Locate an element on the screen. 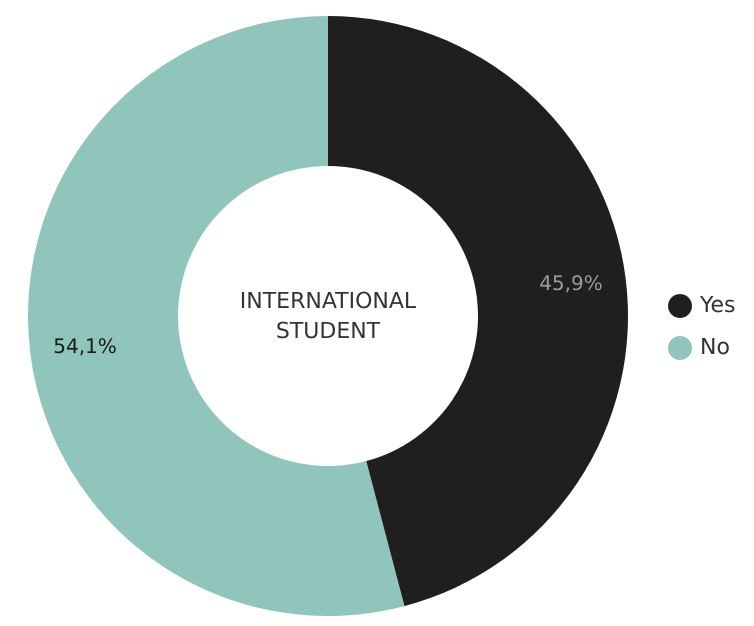 This screenshot has height=626, width=754. data-label: 54,1% is located at coordinates (85, 346).